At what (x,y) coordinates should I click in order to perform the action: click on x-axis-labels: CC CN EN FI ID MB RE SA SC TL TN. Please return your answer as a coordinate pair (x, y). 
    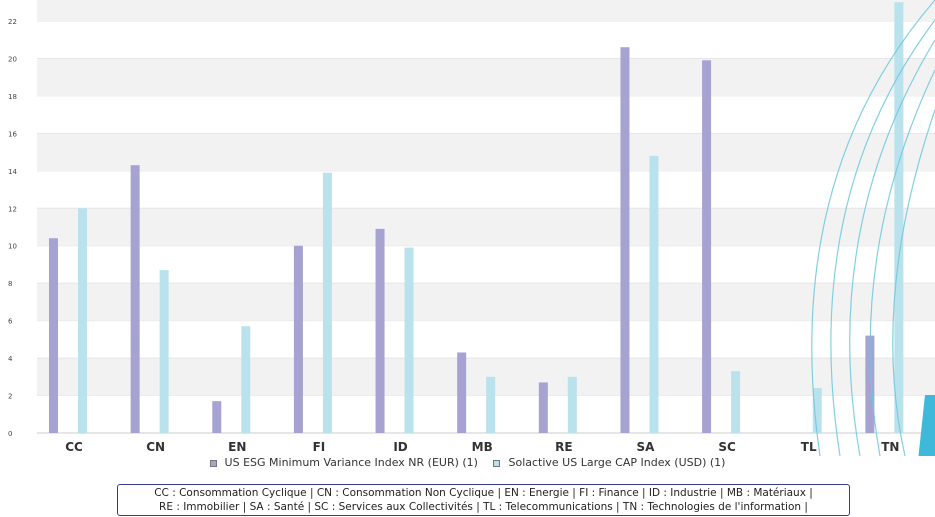
    Looking at the image, I should click on (482, 447).